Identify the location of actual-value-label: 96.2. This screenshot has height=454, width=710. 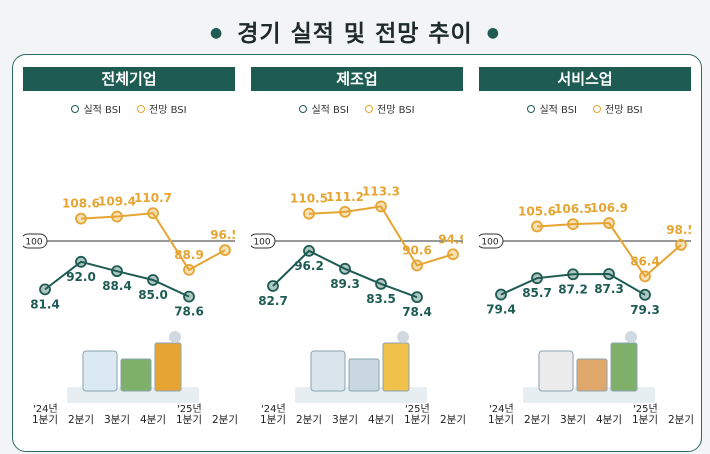
(309, 266).